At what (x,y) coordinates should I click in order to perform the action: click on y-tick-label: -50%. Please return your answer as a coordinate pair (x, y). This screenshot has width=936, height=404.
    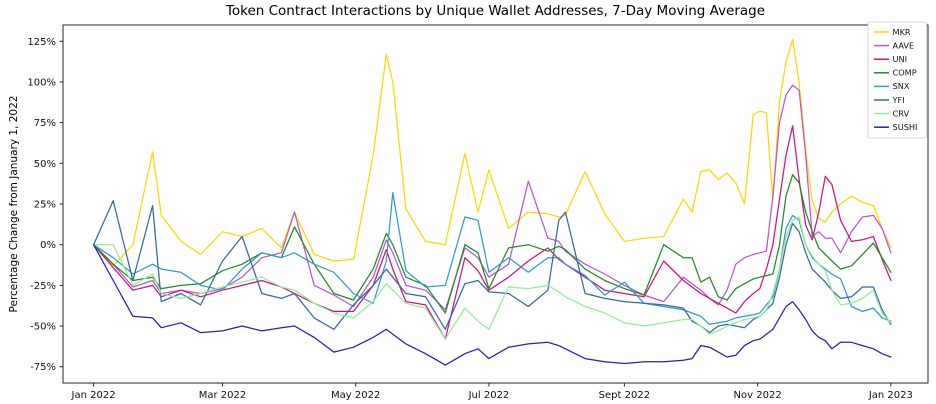
    Looking at the image, I should click on (43, 327).